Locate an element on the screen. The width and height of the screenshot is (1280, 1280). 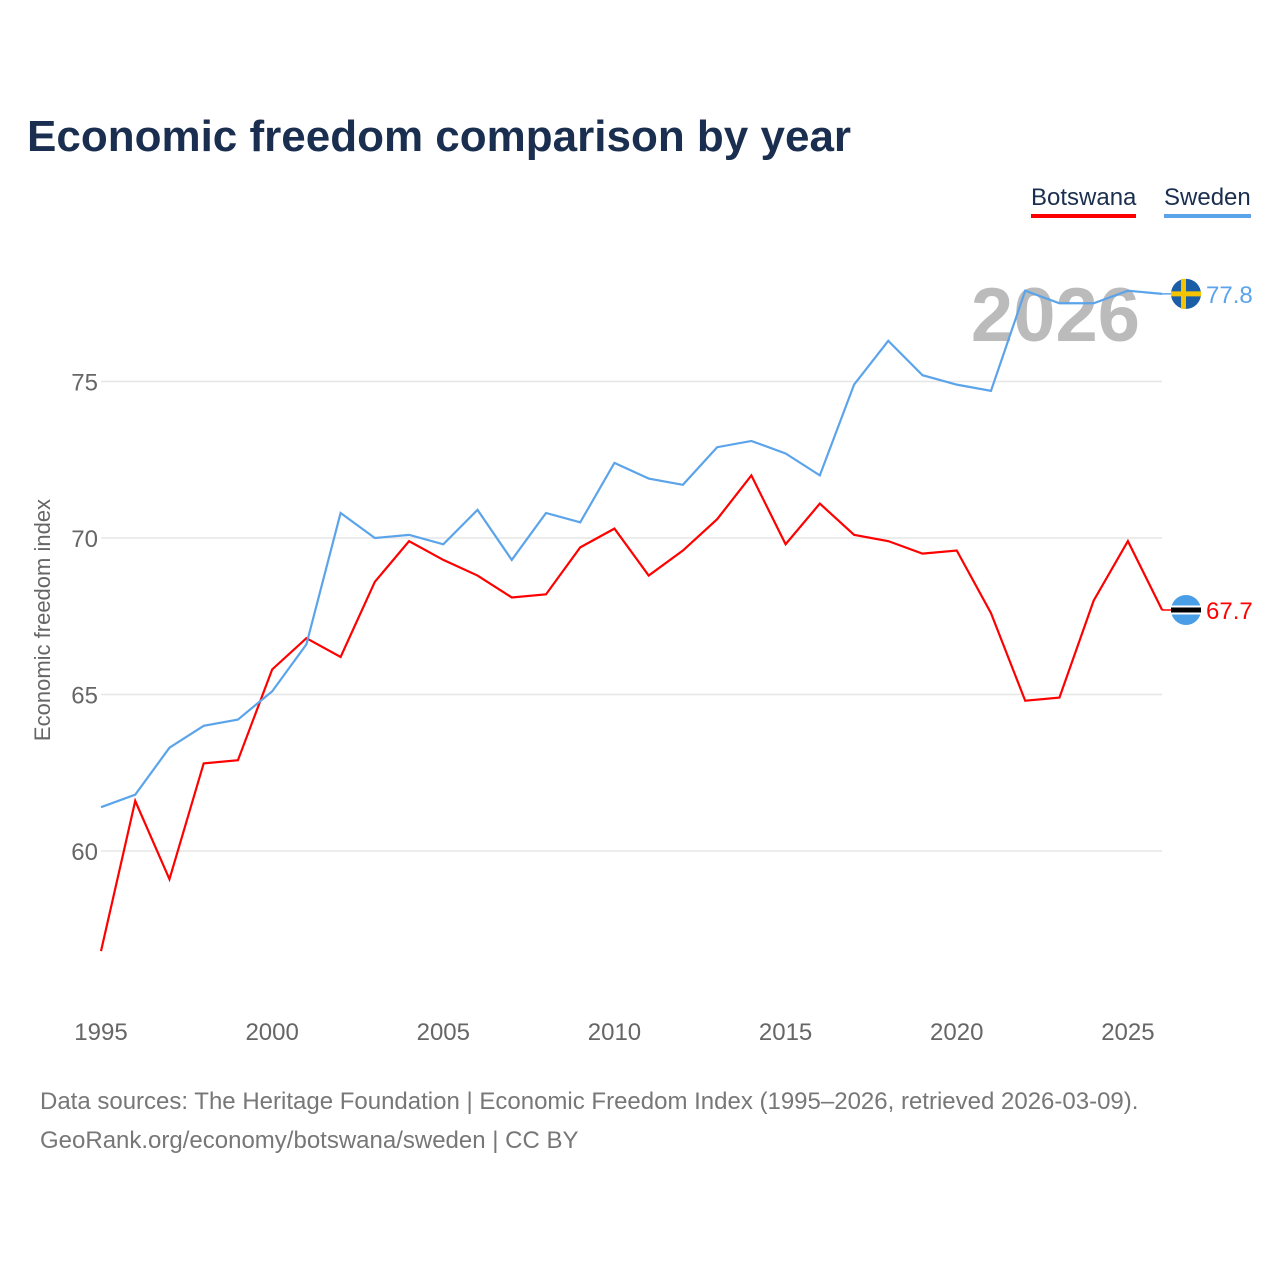
y-tick-label: 70 is located at coordinates (84, 539).